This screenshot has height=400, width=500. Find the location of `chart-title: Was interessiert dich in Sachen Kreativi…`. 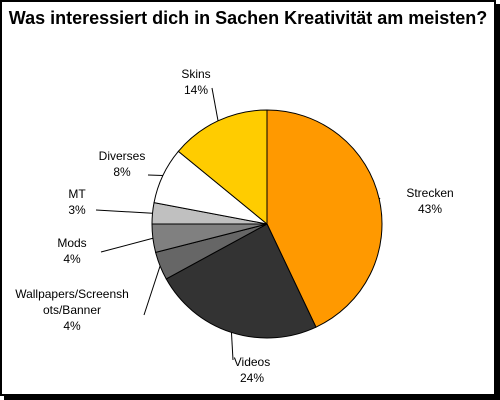

chart-title: Was interessiert dich in Sachen Kreativi… is located at coordinates (248, 18).